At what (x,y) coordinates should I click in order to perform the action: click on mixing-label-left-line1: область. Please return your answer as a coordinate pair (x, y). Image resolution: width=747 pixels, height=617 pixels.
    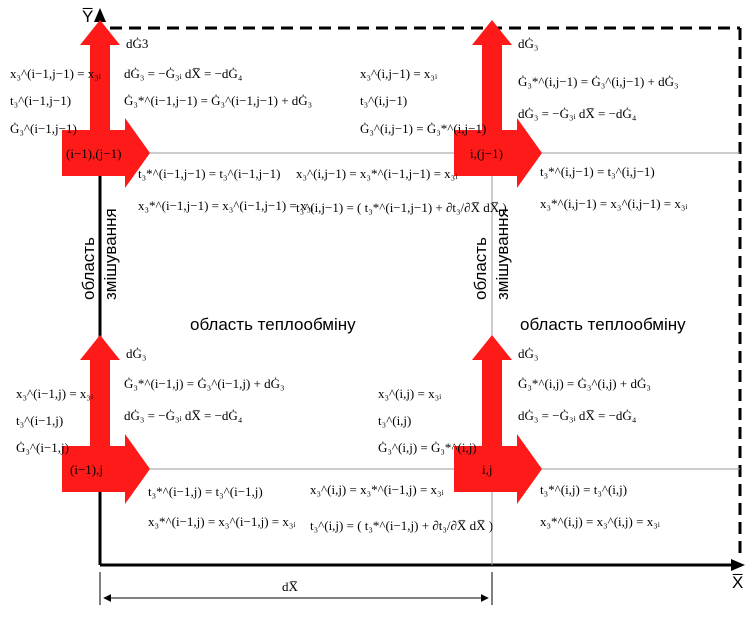
    Looking at the image, I should click on (88, 268).